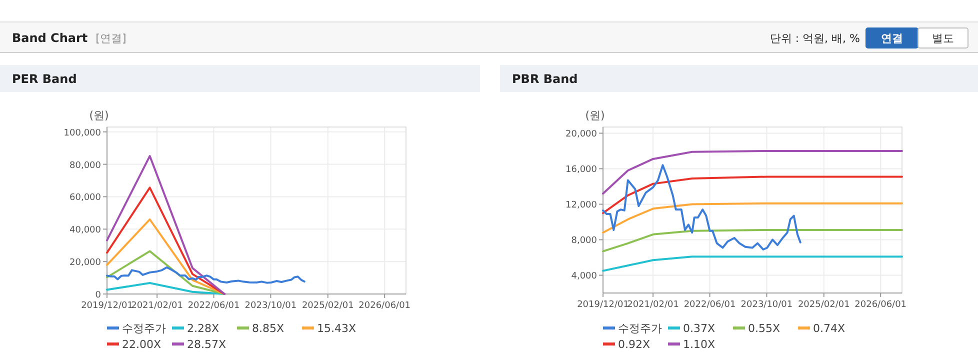 Image resolution: width=978 pixels, height=362 pixels. I want to click on y-tick-label: 12,000, so click(582, 205).